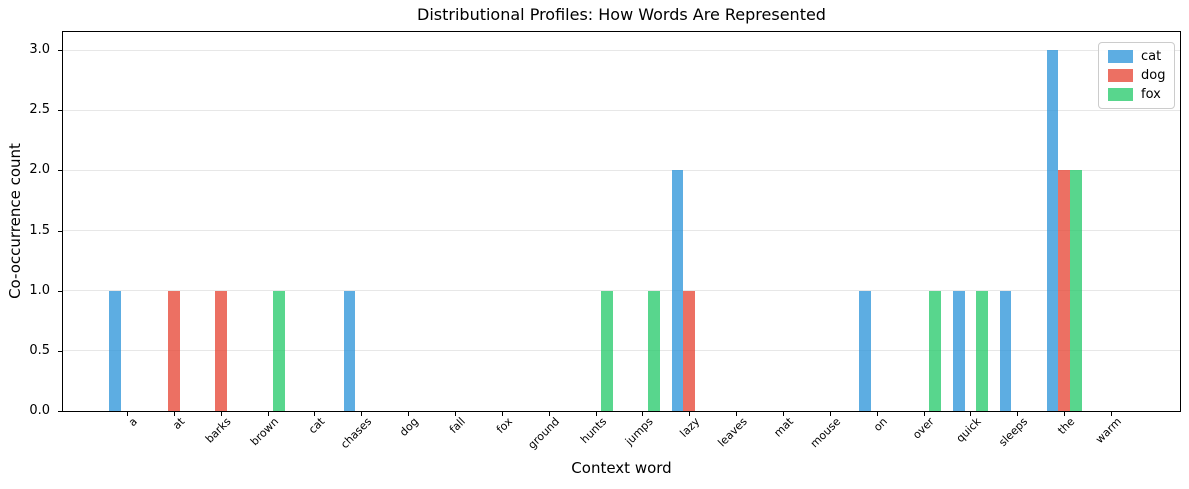 The width and height of the screenshot is (1189, 489). What do you see at coordinates (825, 433) in the screenshot?
I see `x-tick-label-mouse: mouse` at bounding box center [825, 433].